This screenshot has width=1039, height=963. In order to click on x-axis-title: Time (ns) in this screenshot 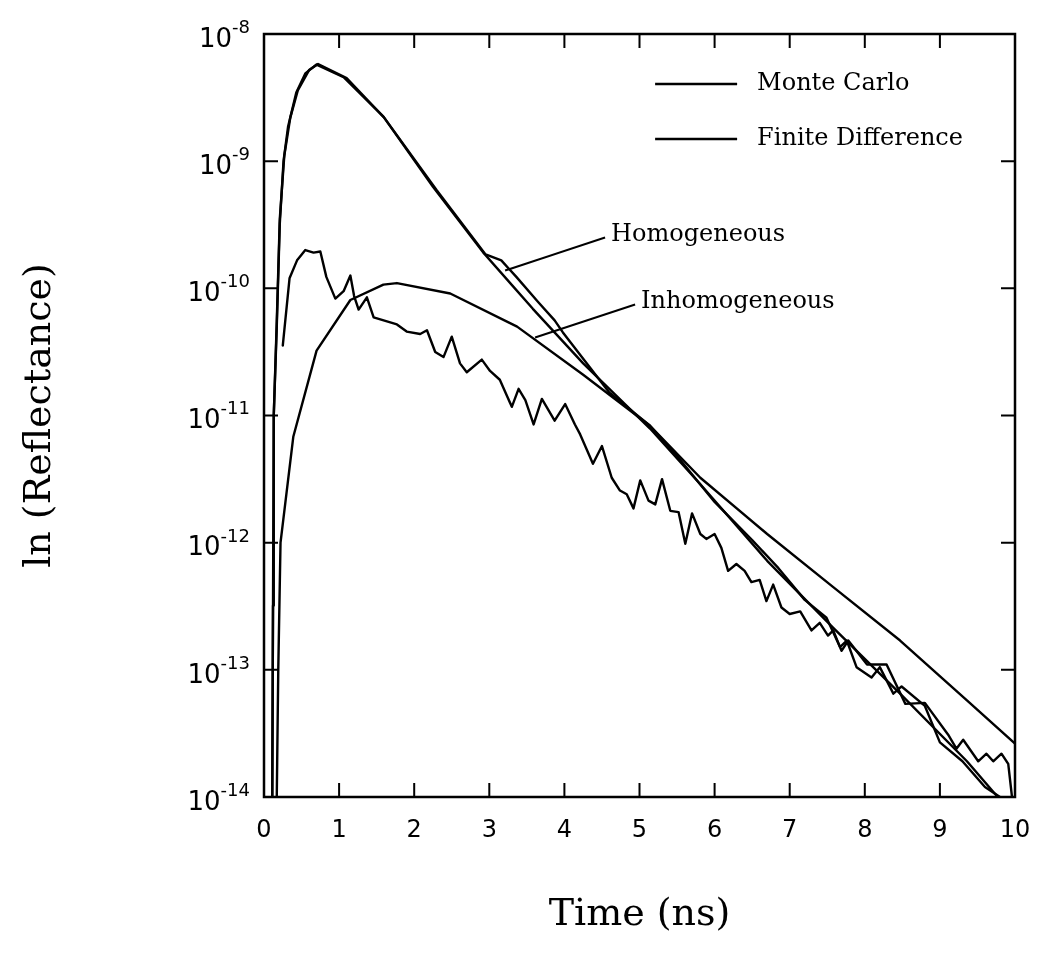, I will do `click(639, 911)`.